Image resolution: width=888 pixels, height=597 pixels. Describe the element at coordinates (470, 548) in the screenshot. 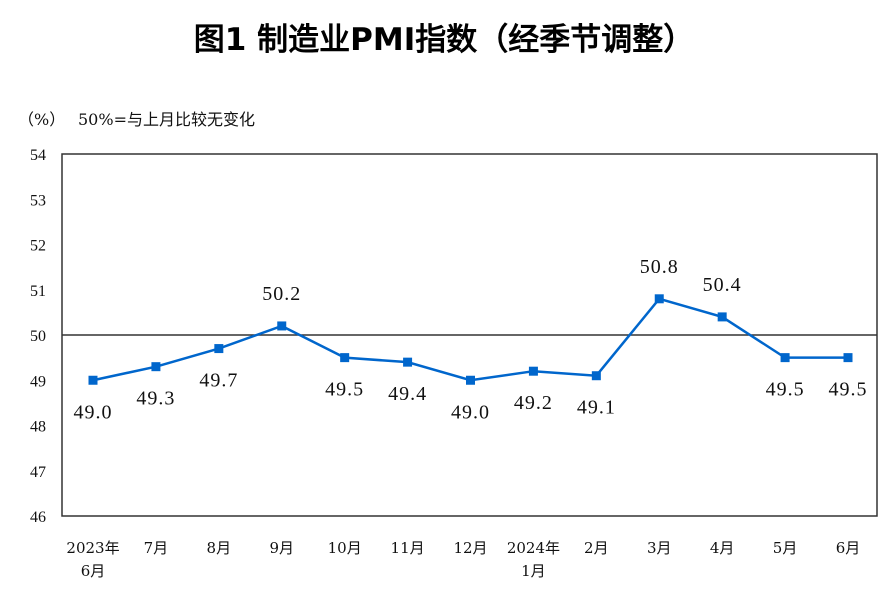

I see `x-tick-label: 12月` at that location.